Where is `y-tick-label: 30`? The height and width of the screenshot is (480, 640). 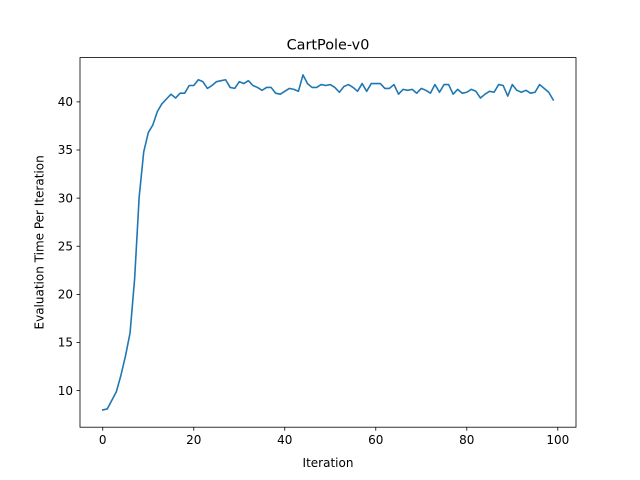 y-tick-label: 30 is located at coordinates (65, 198).